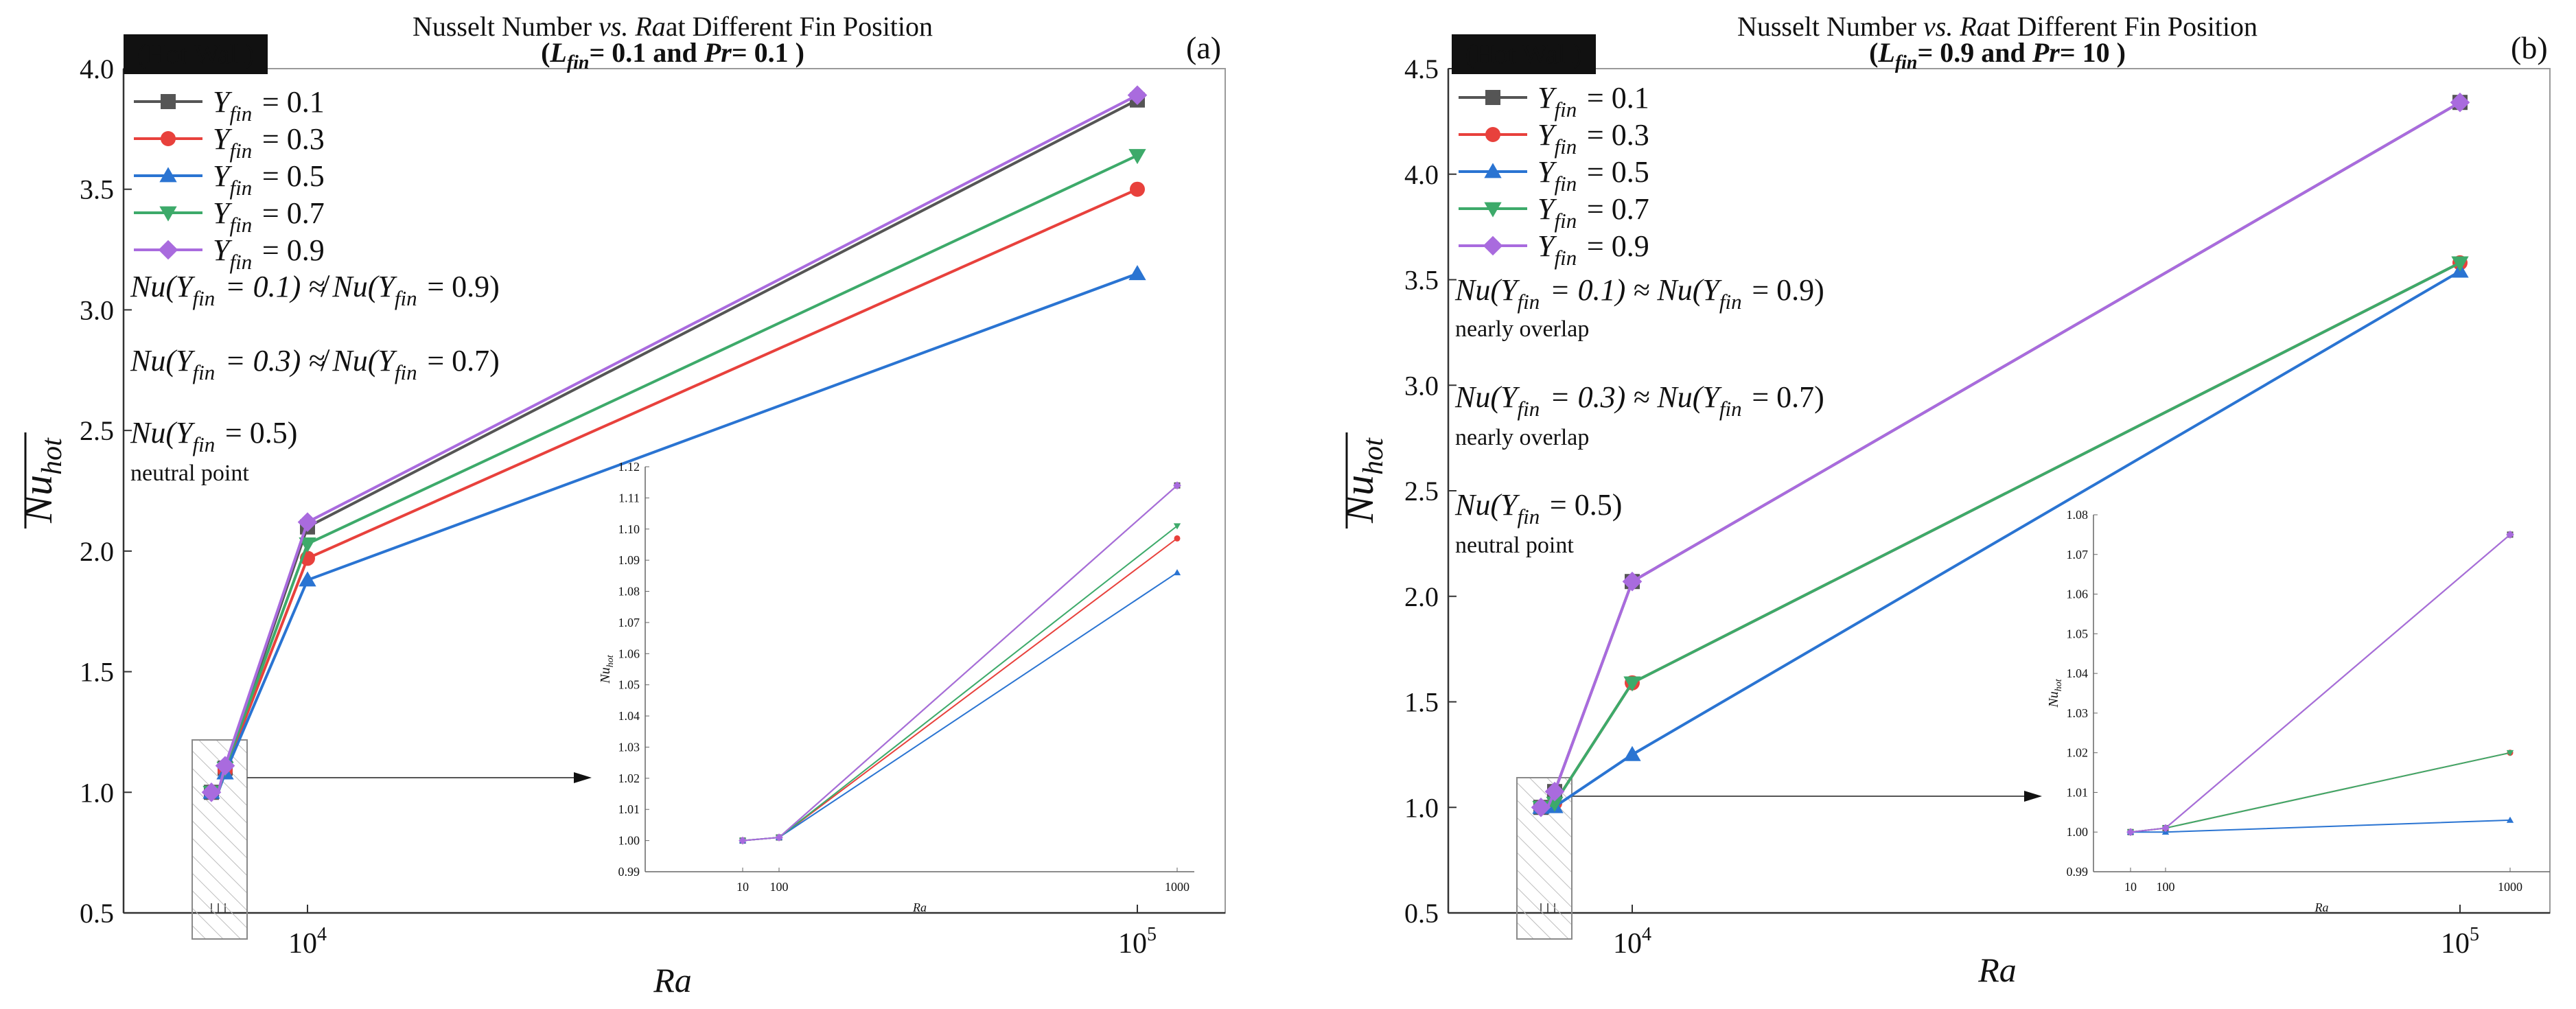  Describe the element at coordinates (629, 467) in the screenshot. I see `inset-y-tick-label: 1.12` at that location.